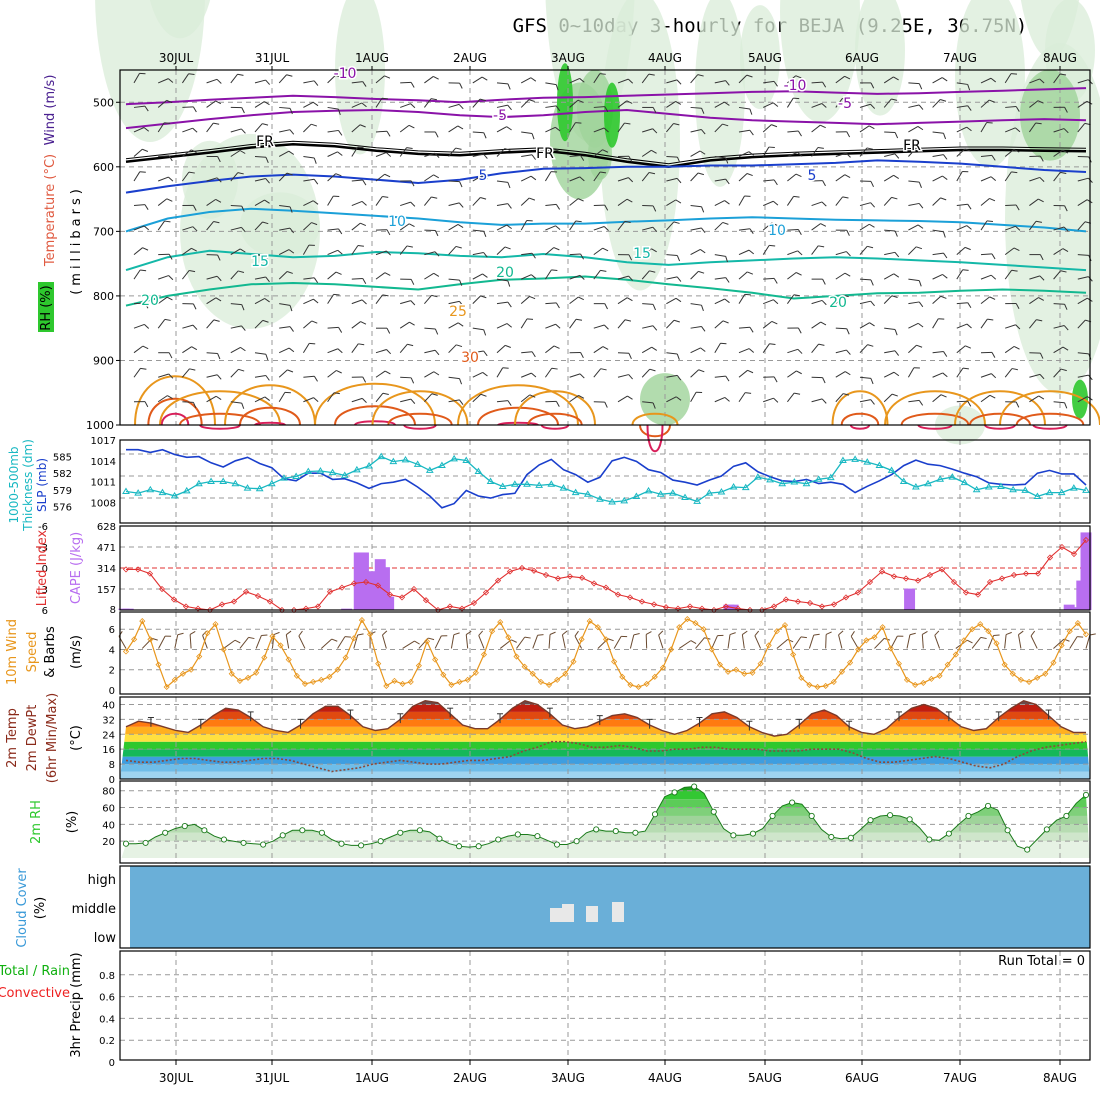 Image resolution: width=1100 pixels, height=1100 pixels. I want to click on precip-label: 3hr Precip (mm), so click(76, 1004).